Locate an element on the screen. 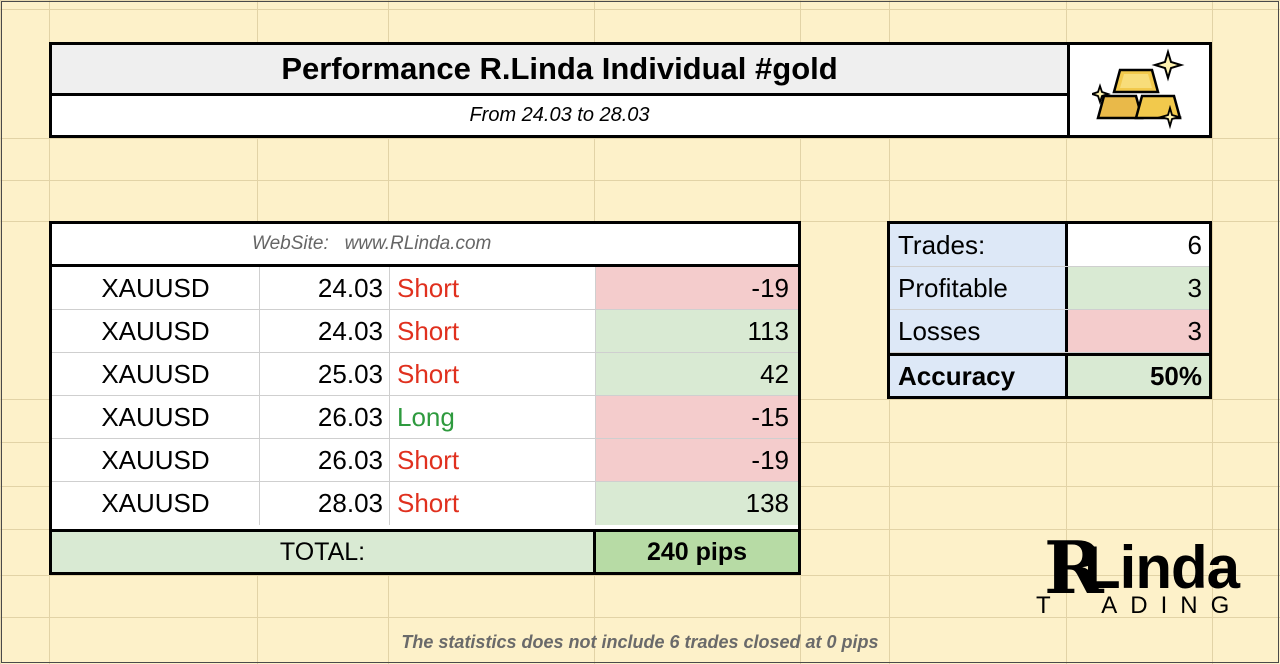  table-row: XAUUSD 24.03 Short 113 is located at coordinates (425, 331).